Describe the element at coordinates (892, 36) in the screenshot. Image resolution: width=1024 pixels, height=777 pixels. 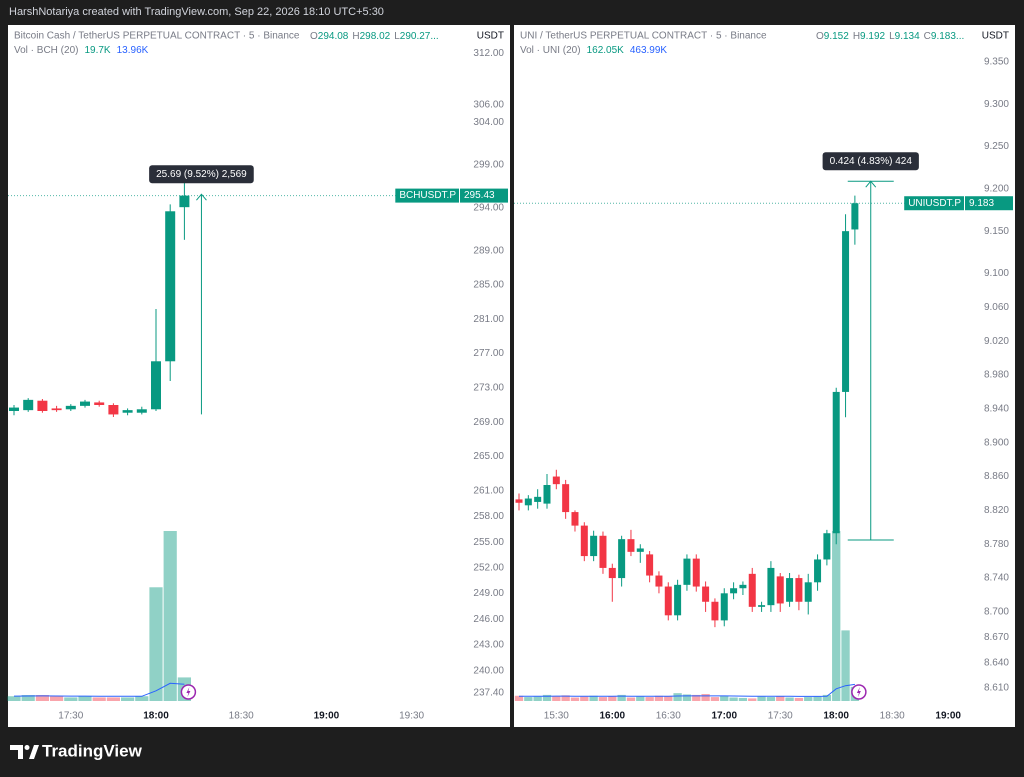
I see `ohlc-key: L` at that location.